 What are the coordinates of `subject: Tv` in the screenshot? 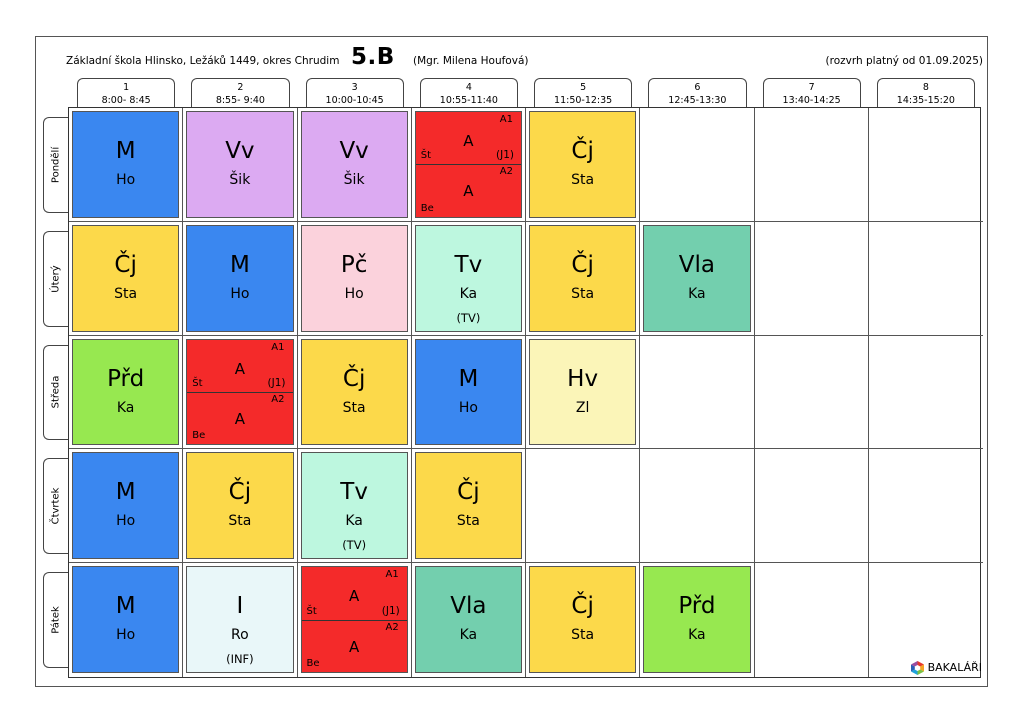 It's located at (354, 492).